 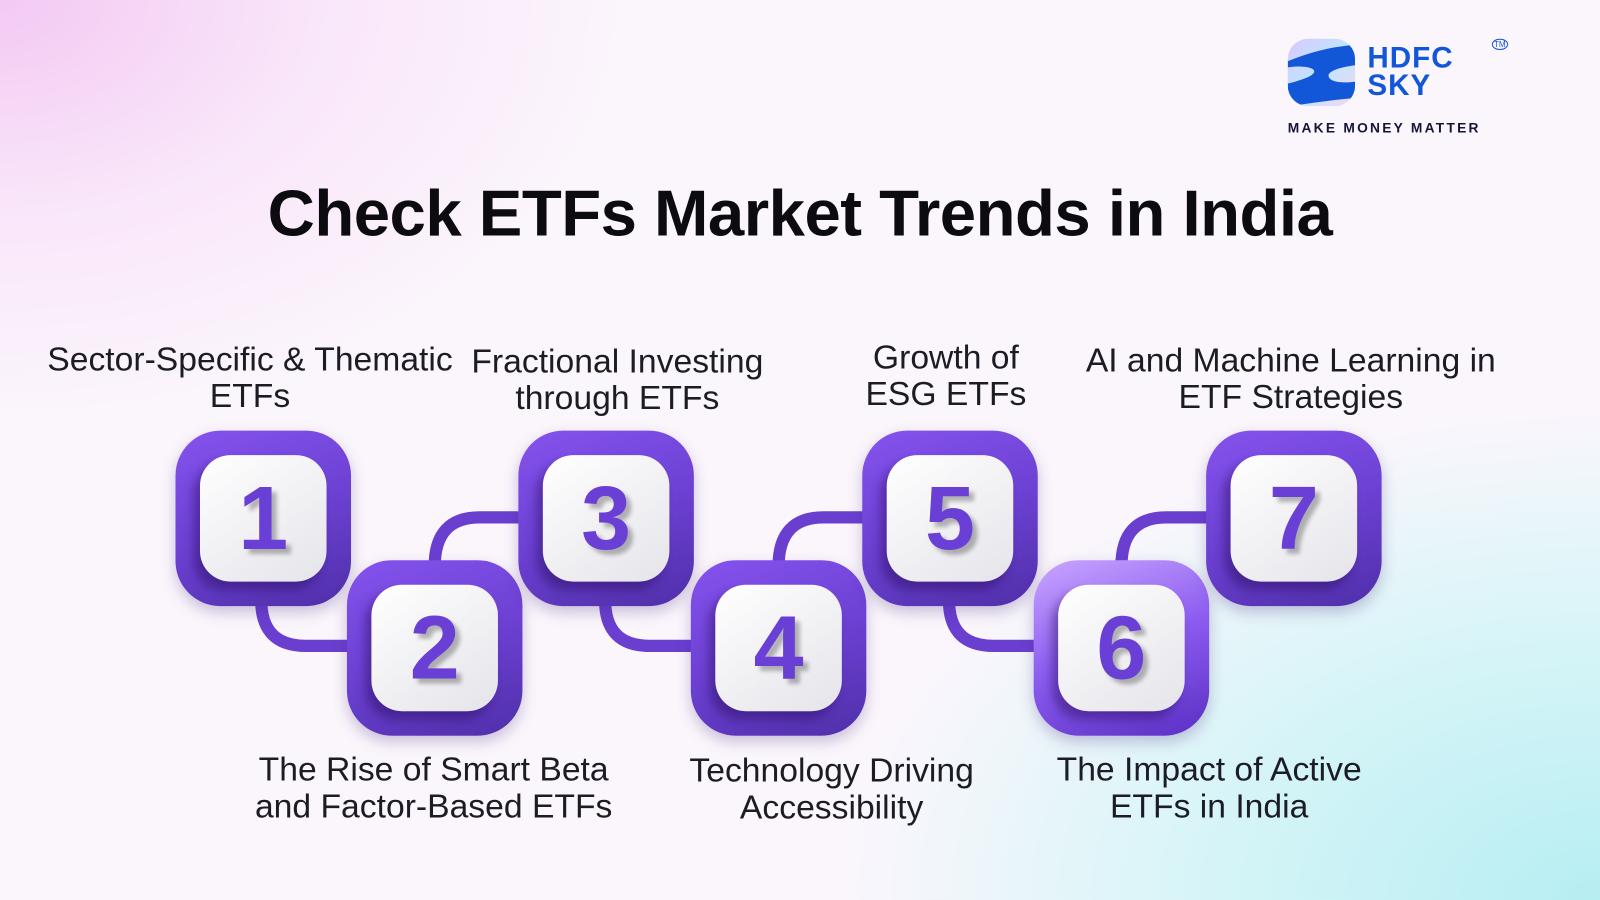 I want to click on step-tile-5: 5, so click(x=950, y=518).